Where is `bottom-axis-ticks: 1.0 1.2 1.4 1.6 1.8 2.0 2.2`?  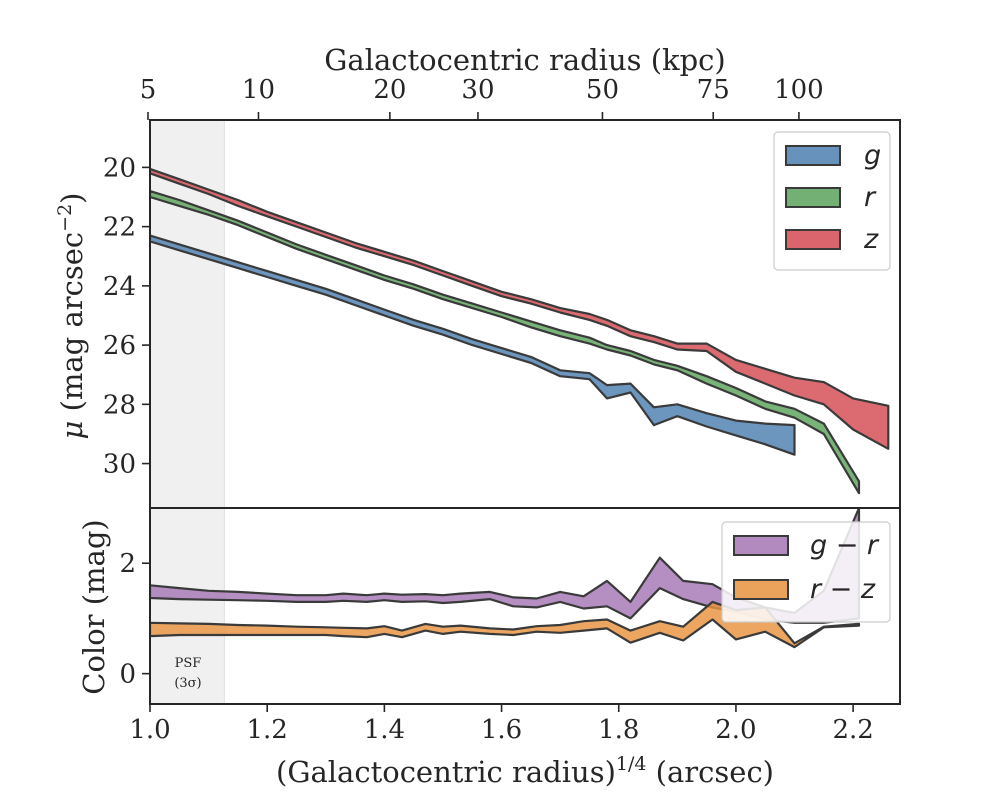
bottom-axis-ticks: 1.0 1.2 1.4 1.6 1.8 2.0 2.2 is located at coordinates (501, 724).